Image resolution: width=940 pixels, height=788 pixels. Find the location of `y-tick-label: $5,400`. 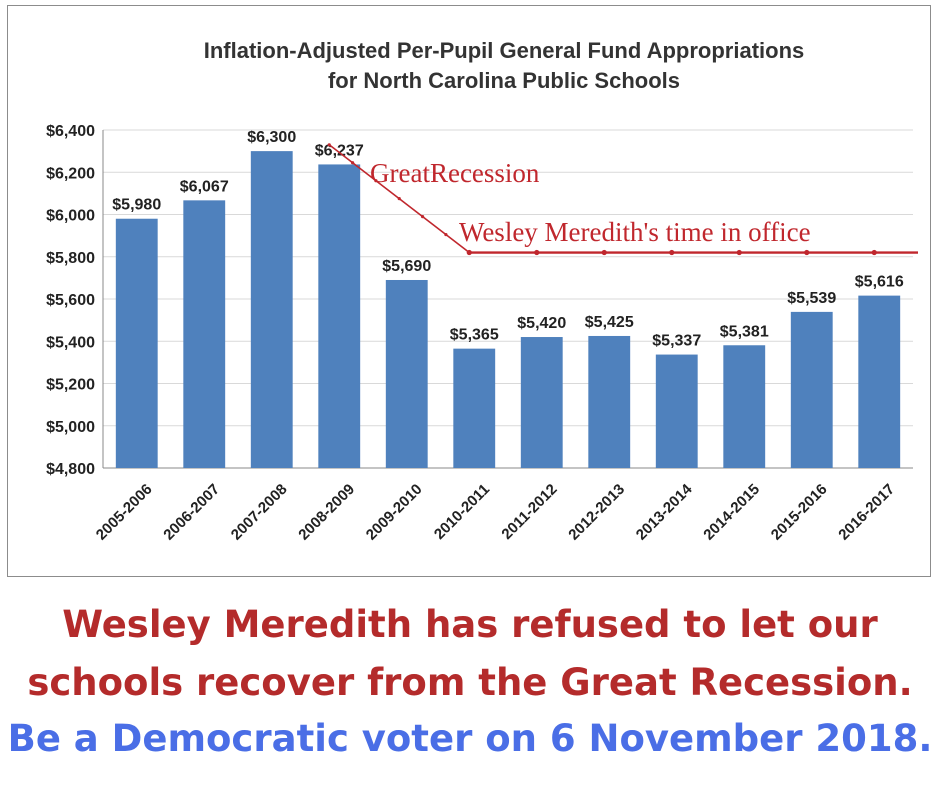

y-tick-label: $5,400 is located at coordinates (70, 342).